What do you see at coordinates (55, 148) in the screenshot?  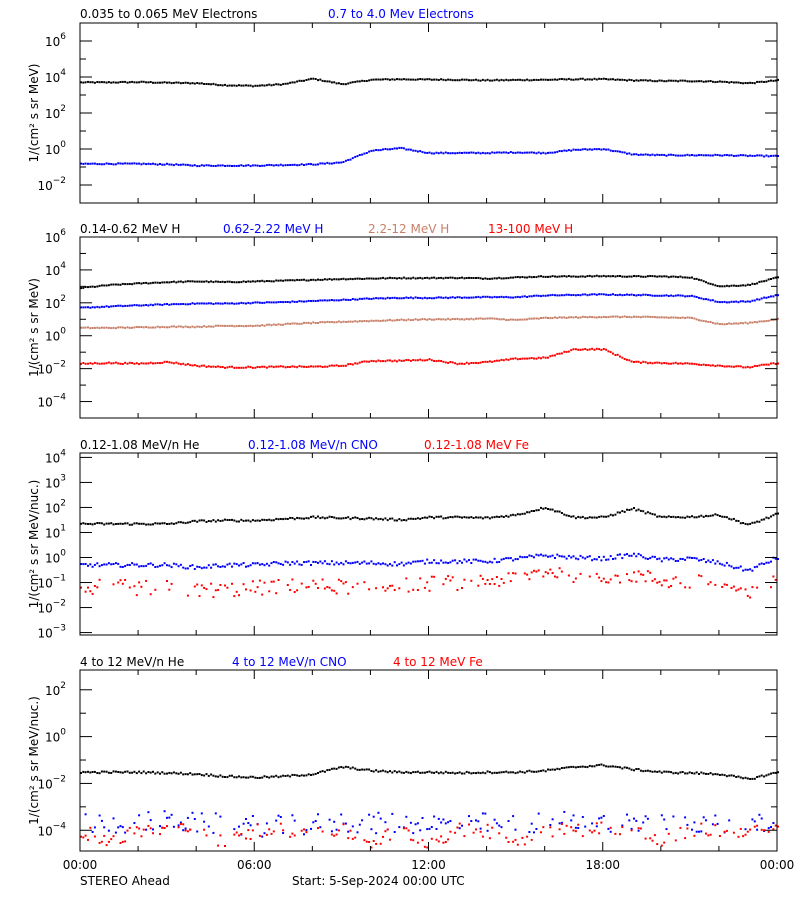 I see `y-tick-label: 10⁰` at bounding box center [55, 148].